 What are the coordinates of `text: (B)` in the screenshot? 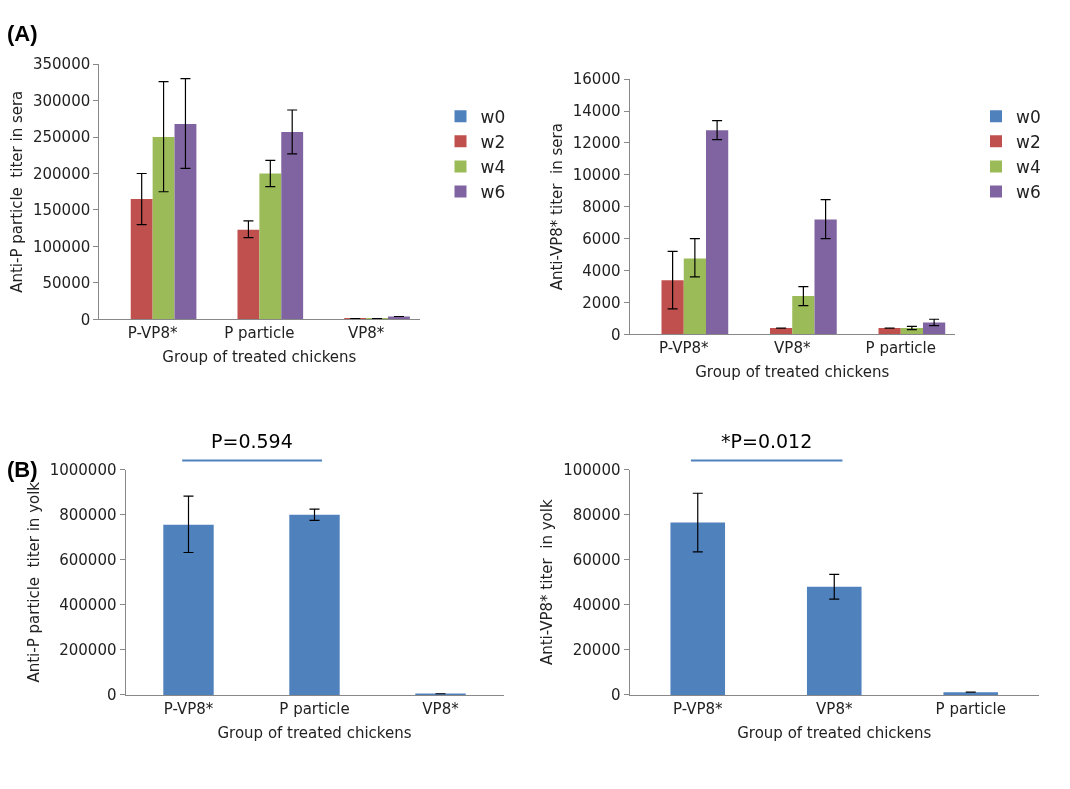 It's located at (22, 469).